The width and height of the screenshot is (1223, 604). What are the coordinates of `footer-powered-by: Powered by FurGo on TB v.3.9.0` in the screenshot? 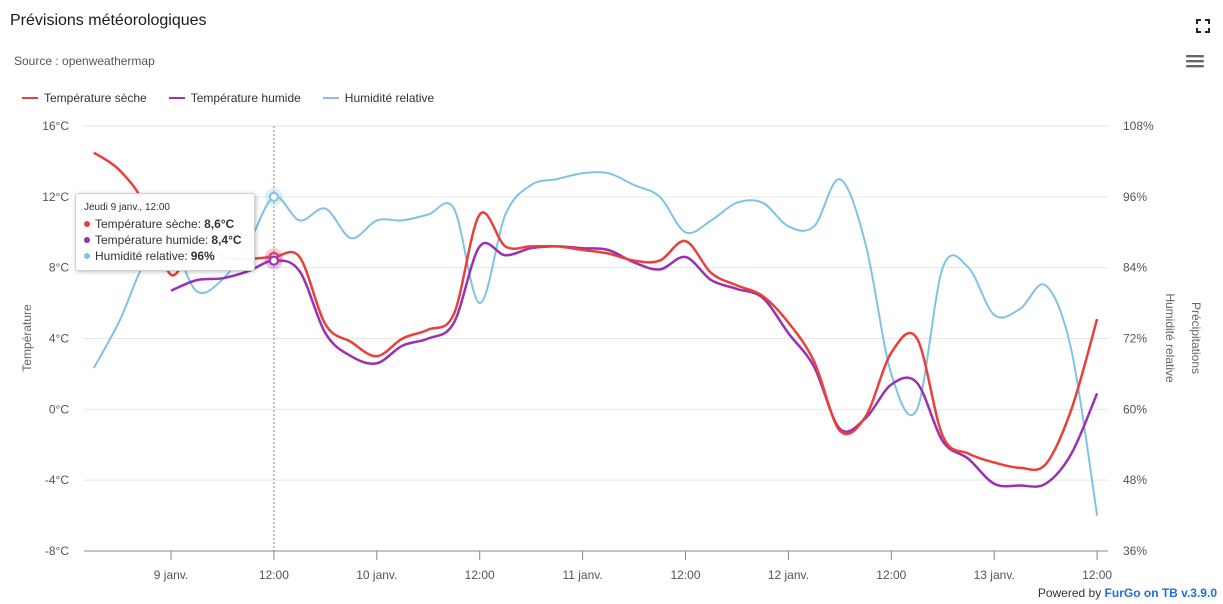 It's located at (1127, 593).